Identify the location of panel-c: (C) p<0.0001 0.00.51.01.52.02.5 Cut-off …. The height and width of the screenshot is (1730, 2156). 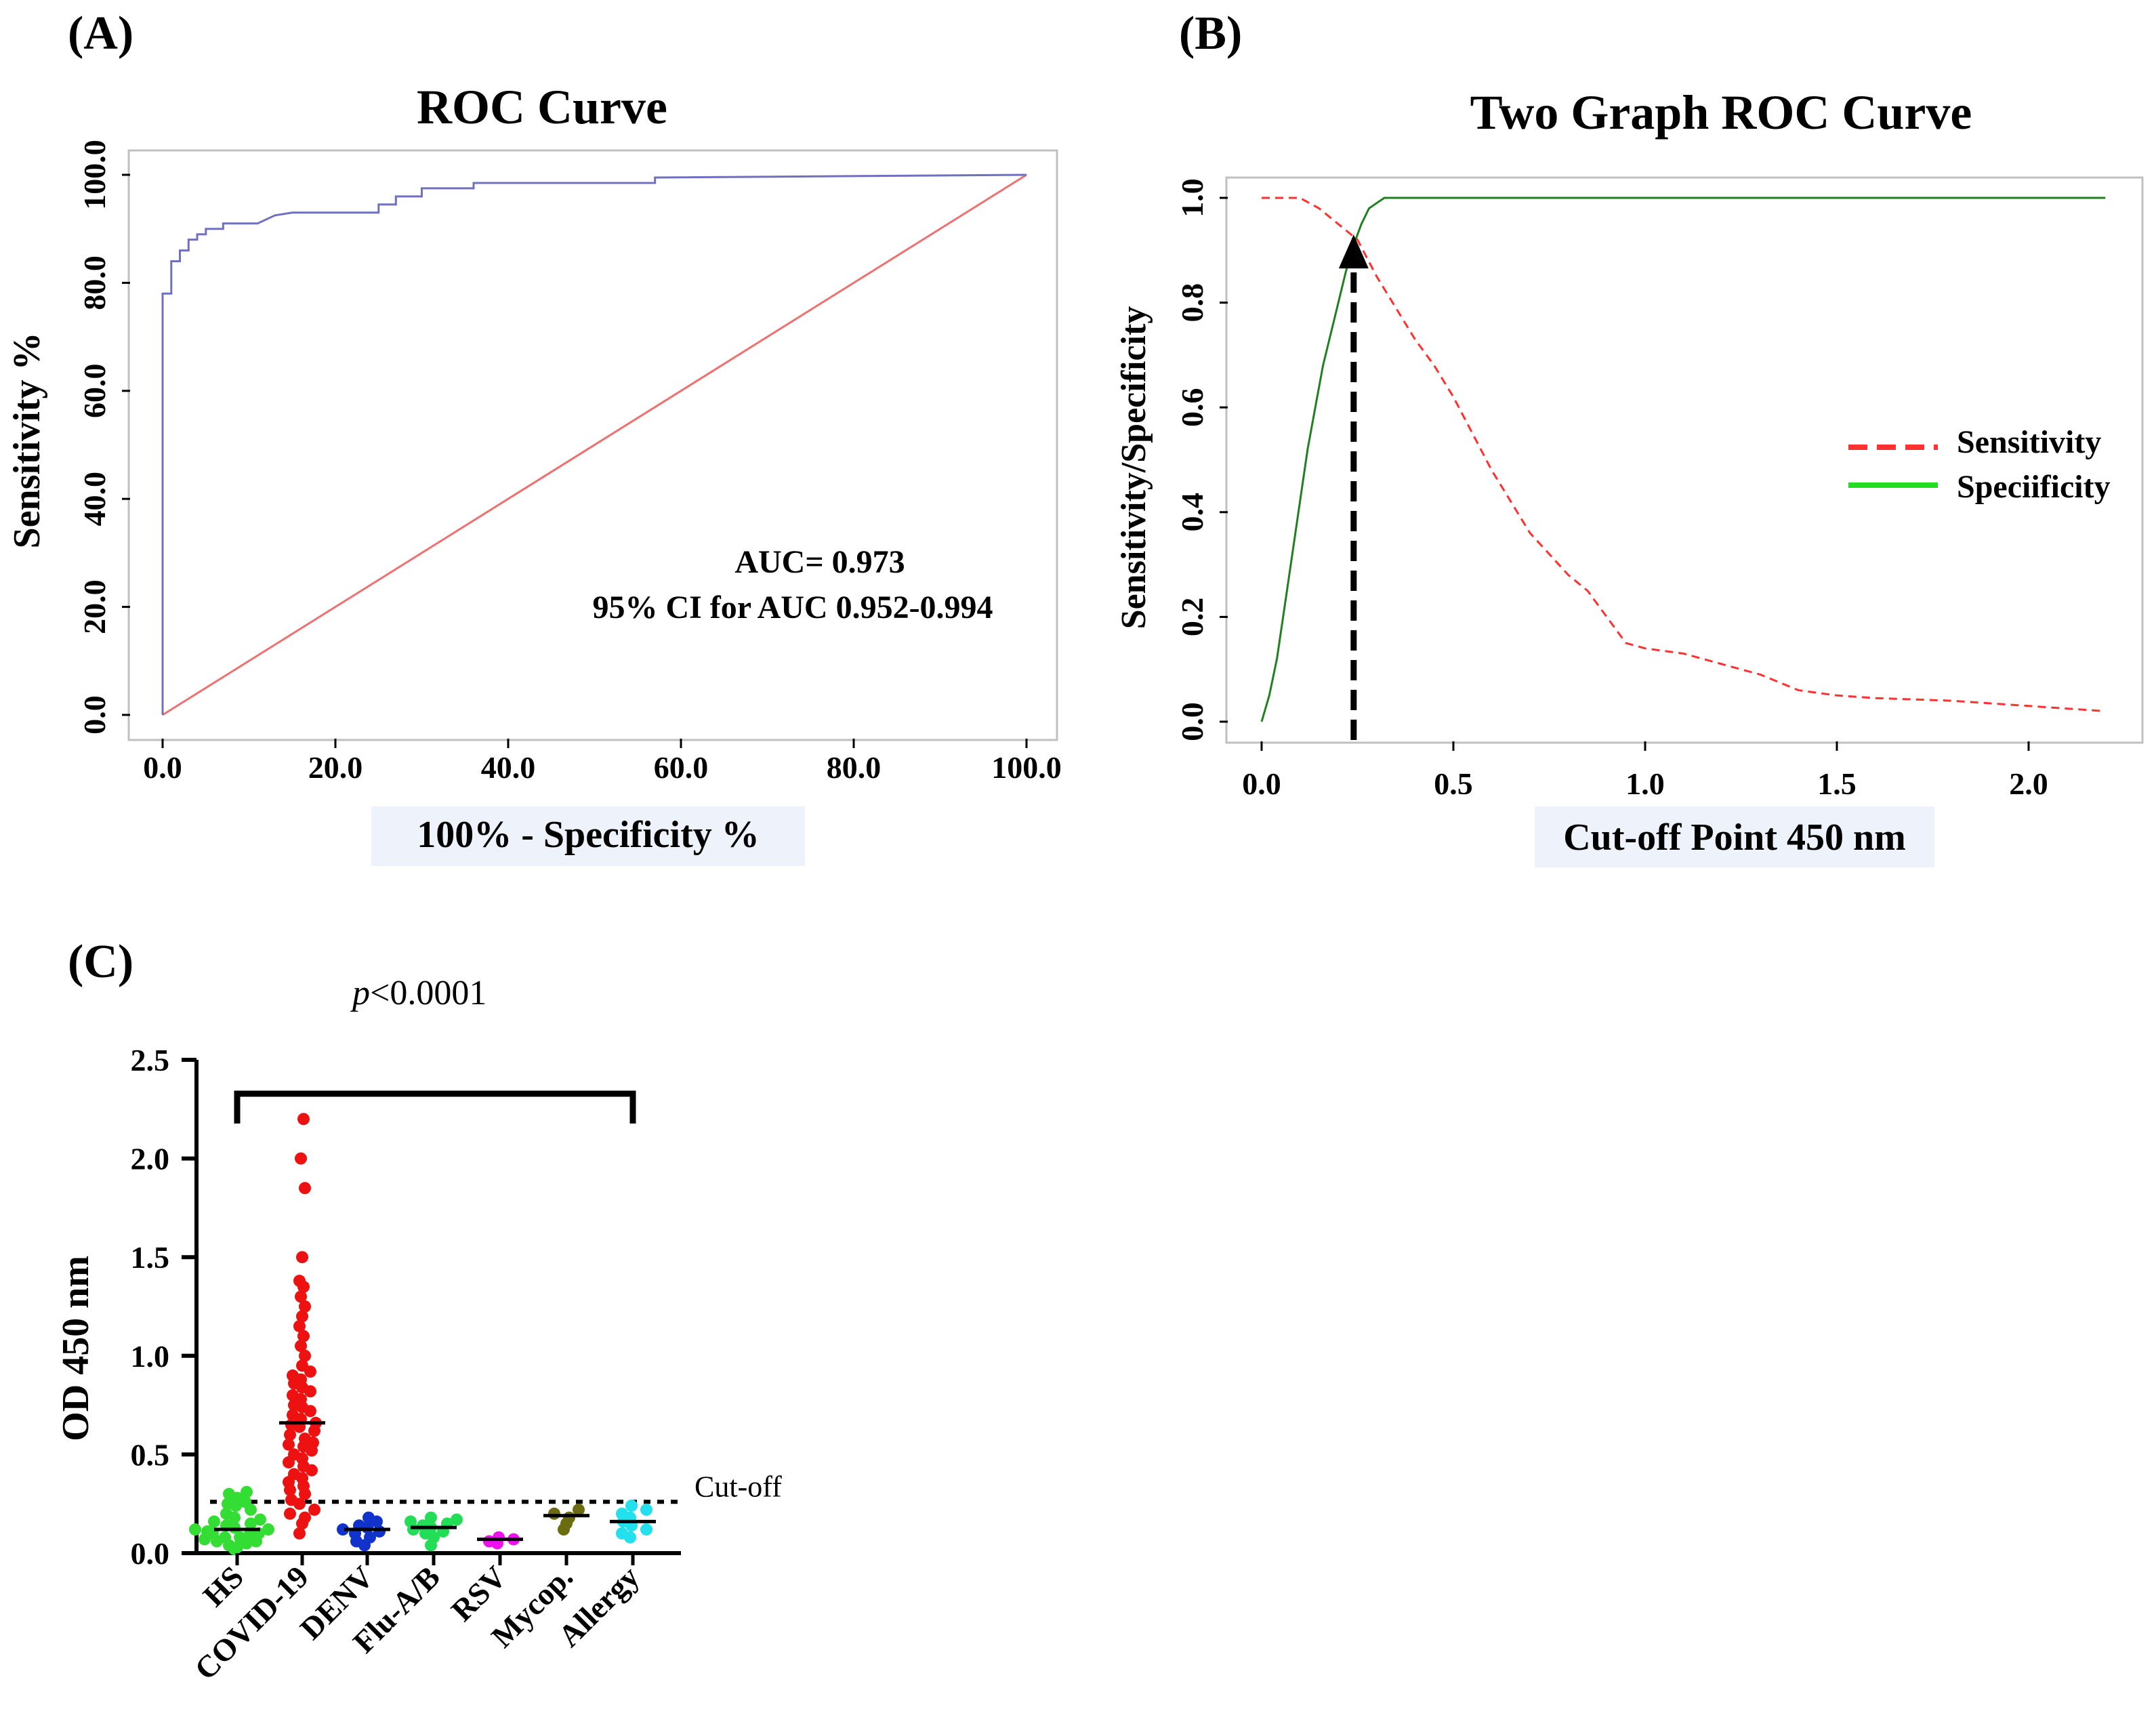
(419, 1311).